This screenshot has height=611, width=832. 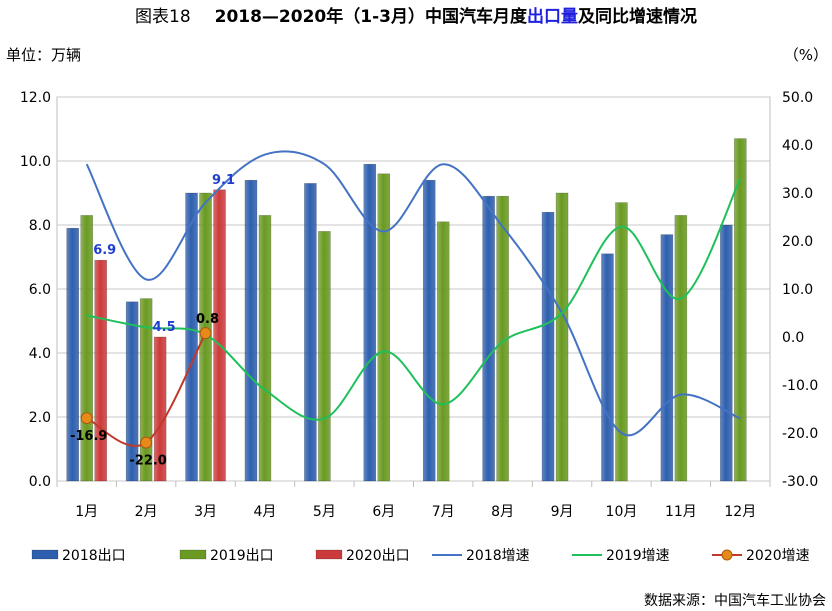 What do you see at coordinates (264, 512) in the screenshot?
I see `x-category-label: 4月` at bounding box center [264, 512].